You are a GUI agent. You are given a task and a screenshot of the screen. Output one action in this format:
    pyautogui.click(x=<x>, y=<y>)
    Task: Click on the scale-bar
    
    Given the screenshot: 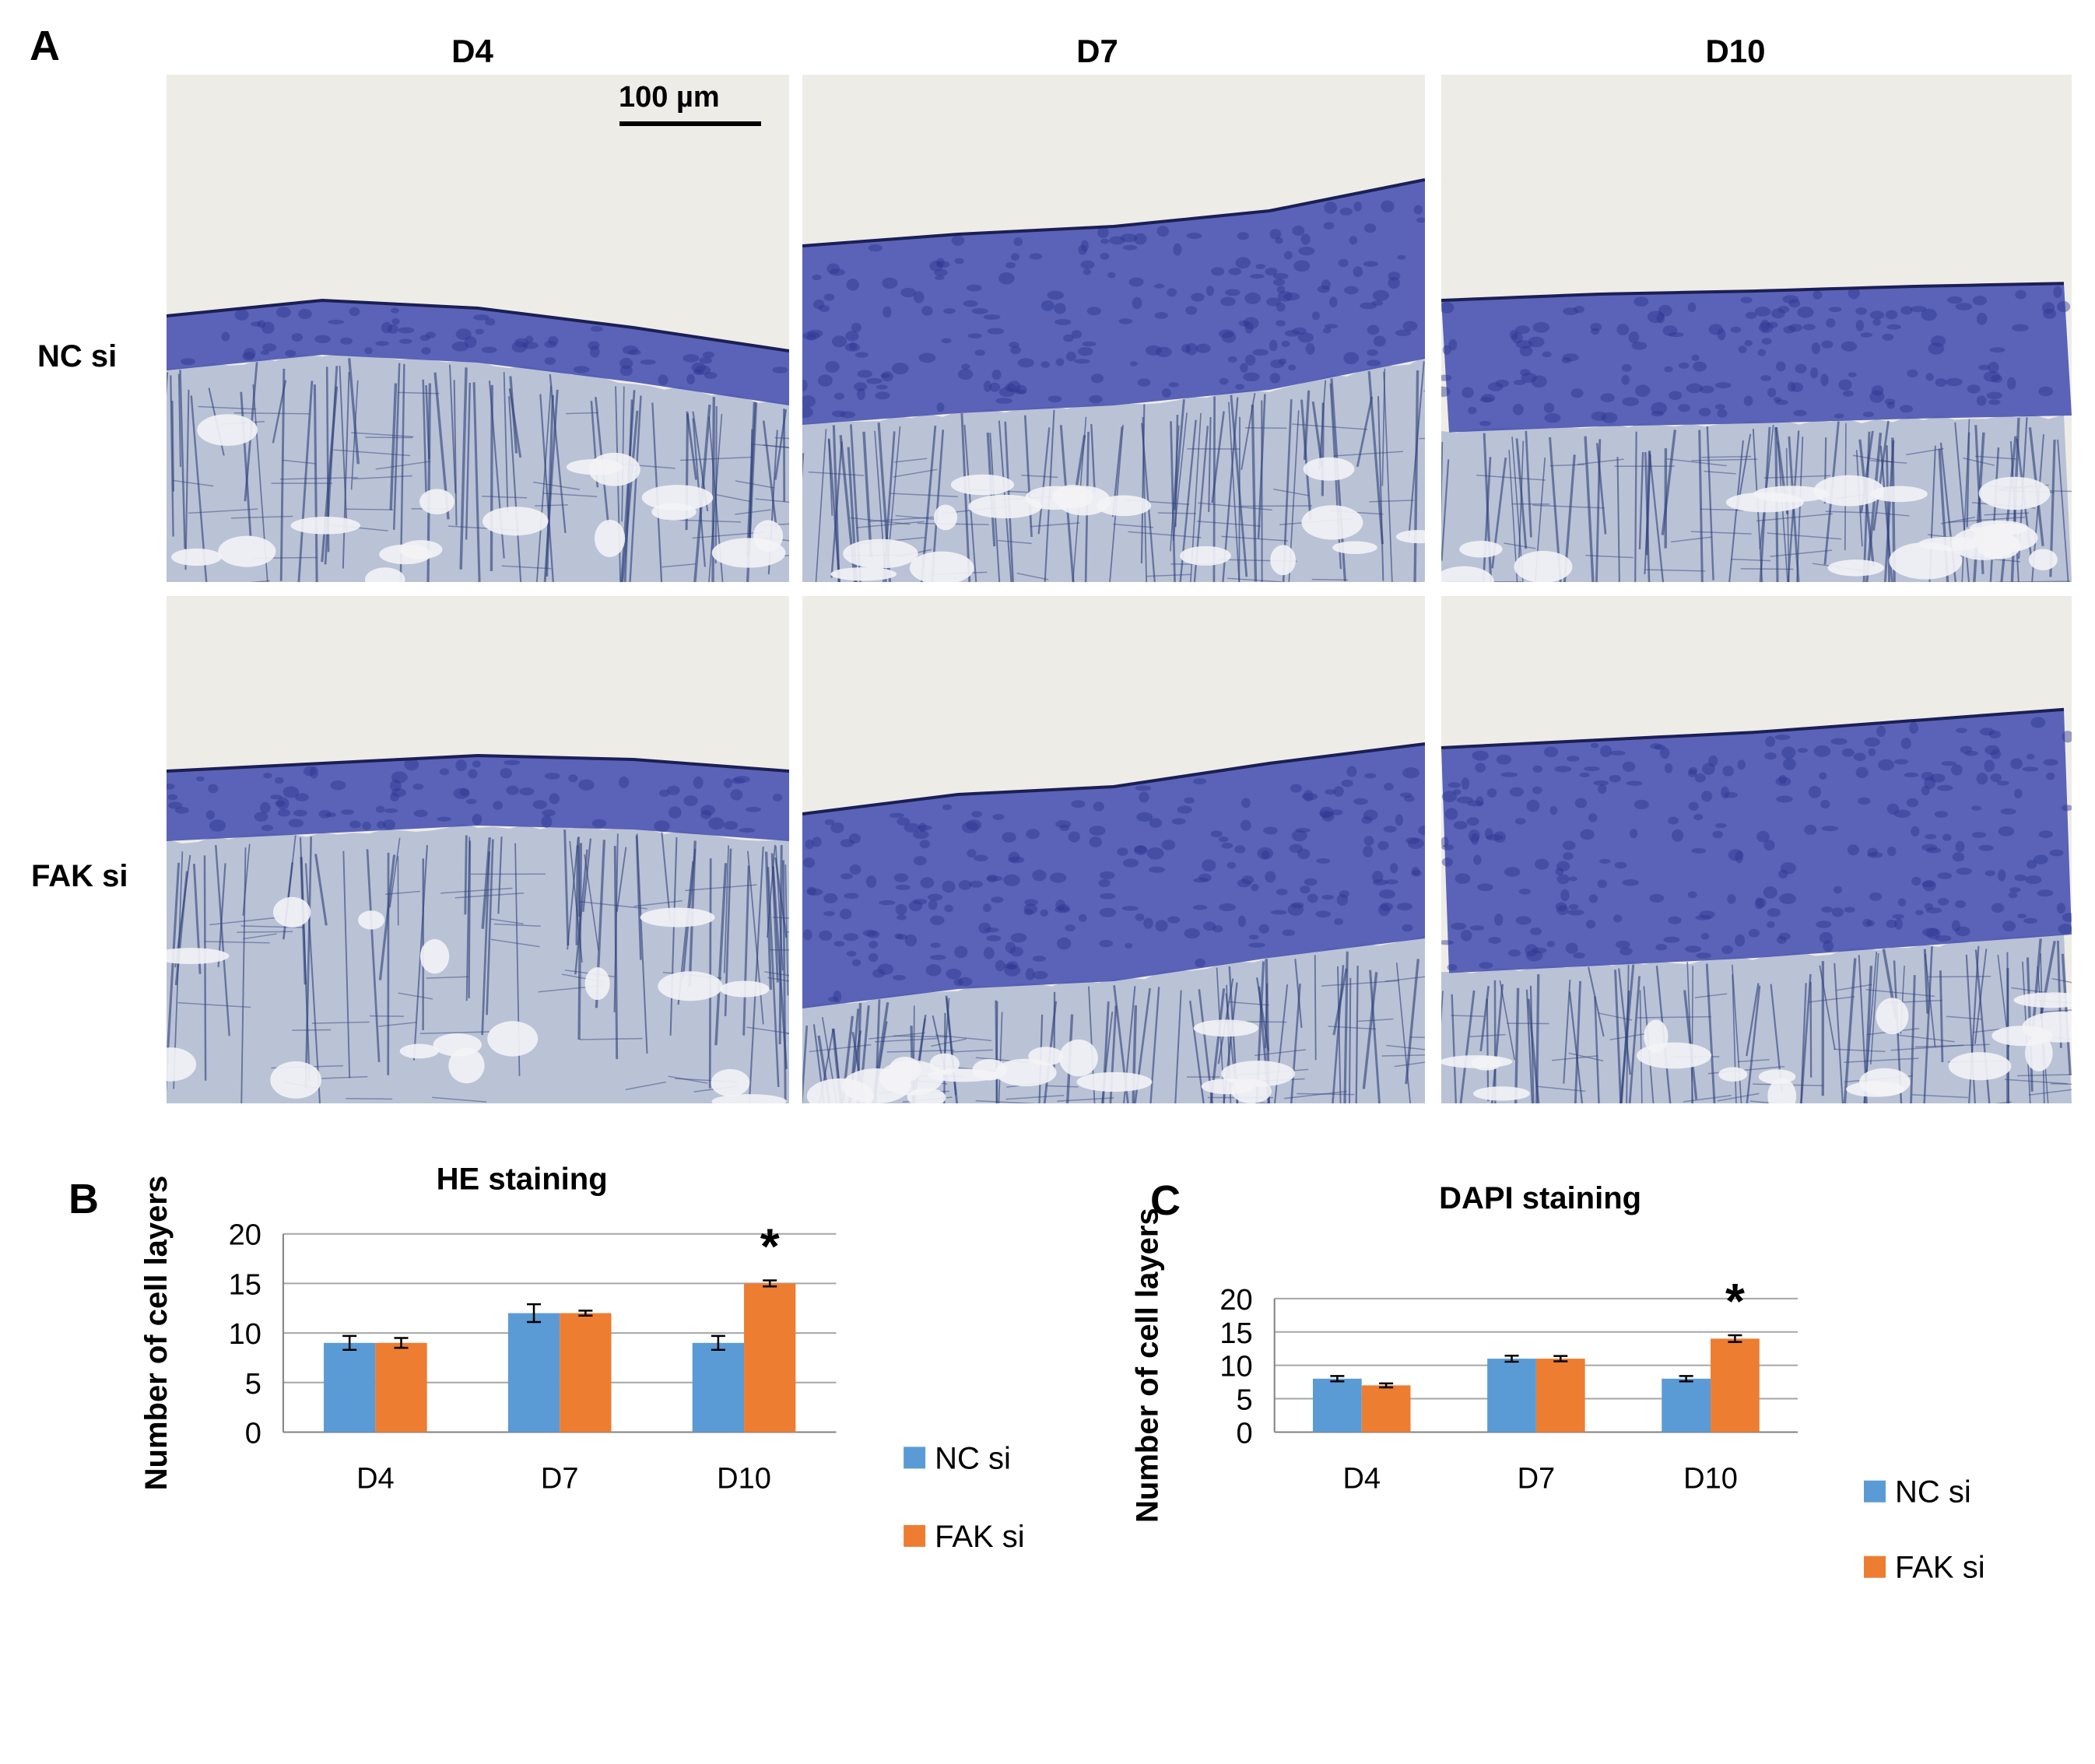 What is the action you would take?
    pyautogui.click(x=690, y=123)
    